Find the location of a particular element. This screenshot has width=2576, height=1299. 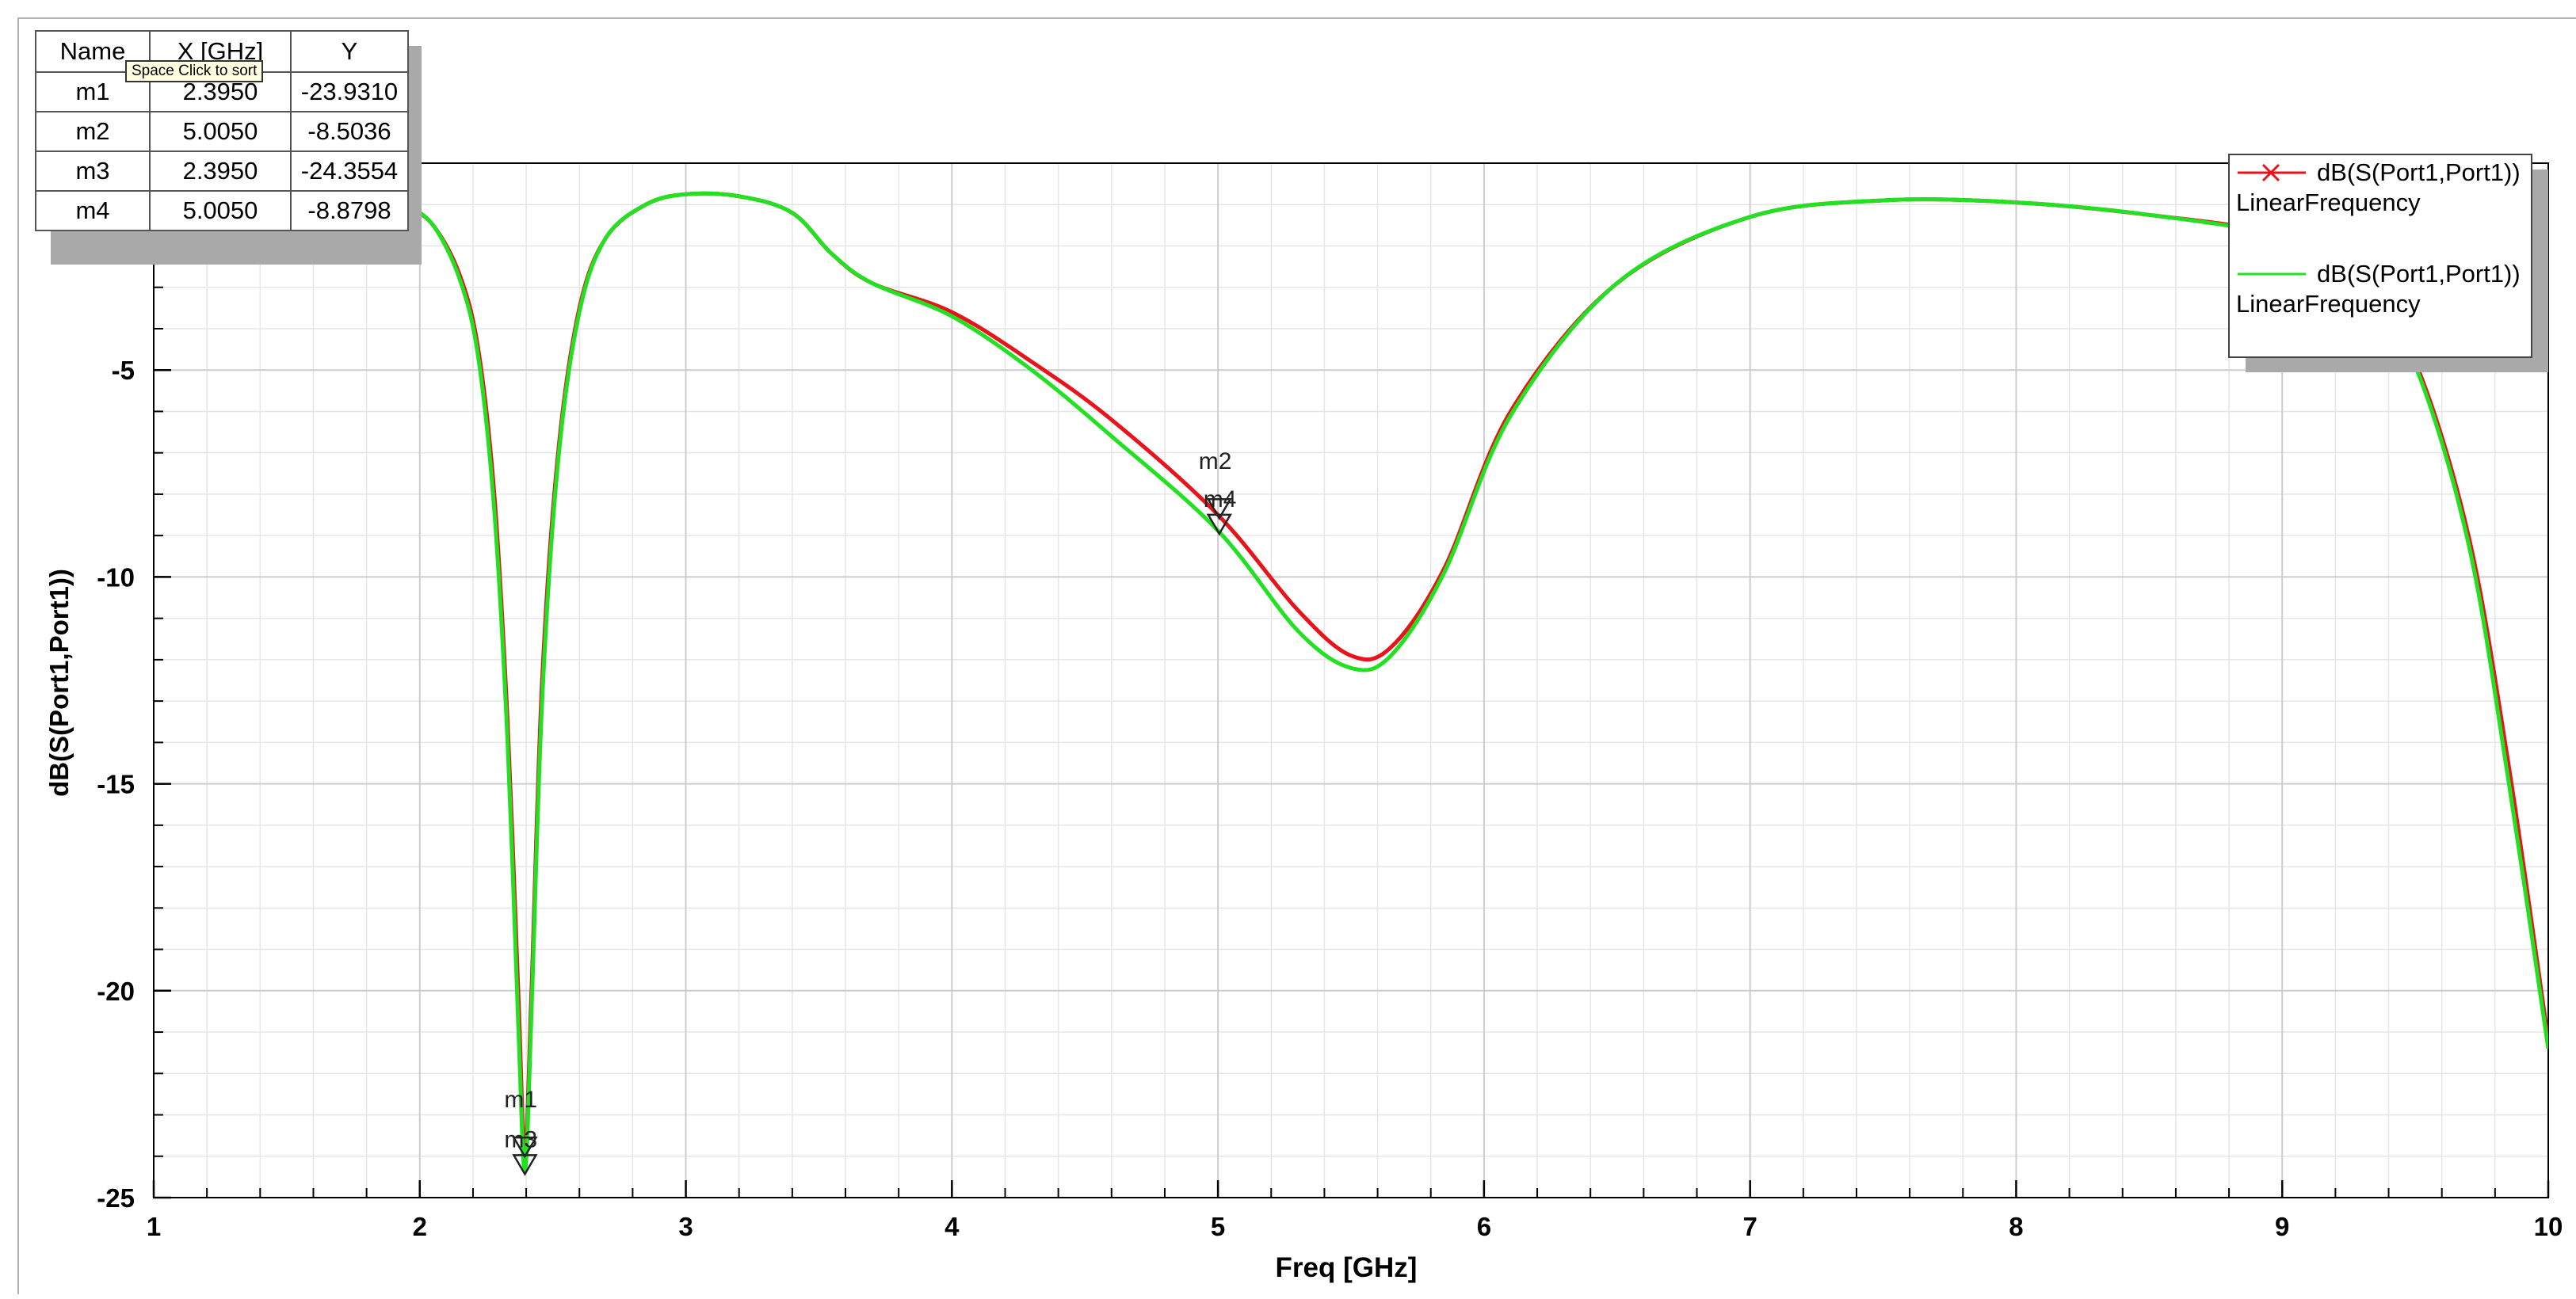

marker-x-cell: 2.3950 is located at coordinates (220, 171).